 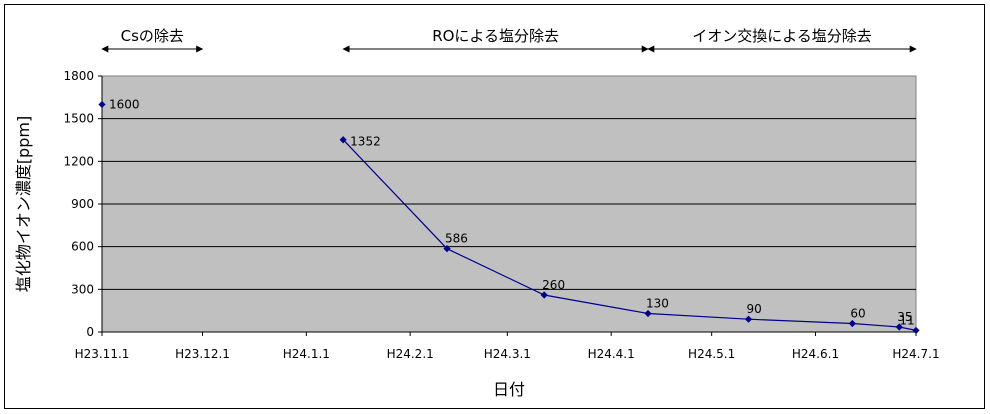 I want to click on data-label: 90, so click(x=754, y=309).